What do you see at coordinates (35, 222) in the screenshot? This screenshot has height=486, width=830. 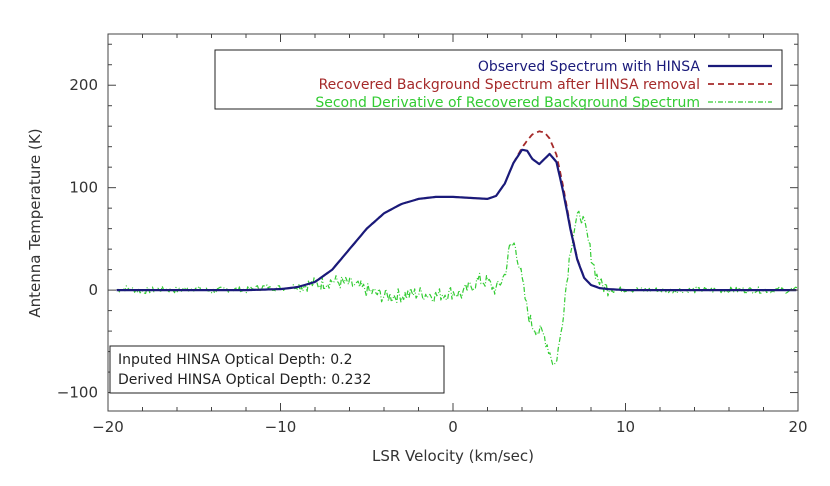 I see `y-axis-label: Antenna Temperature (K)` at bounding box center [35, 222].